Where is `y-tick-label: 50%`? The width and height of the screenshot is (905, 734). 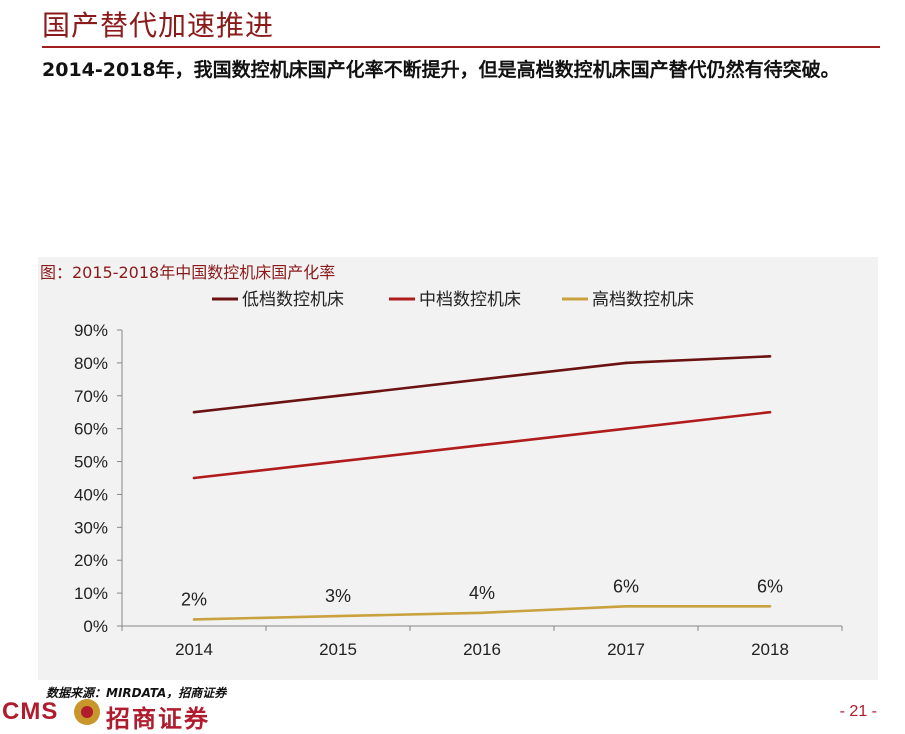 y-tick-label: 50% is located at coordinates (91, 462).